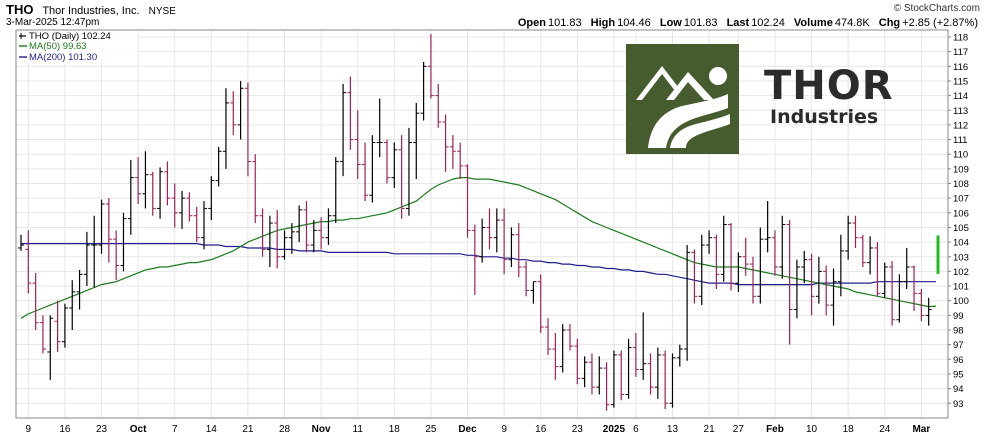  What do you see at coordinates (813, 23) in the screenshot?
I see `volume-label: Volume` at bounding box center [813, 23].